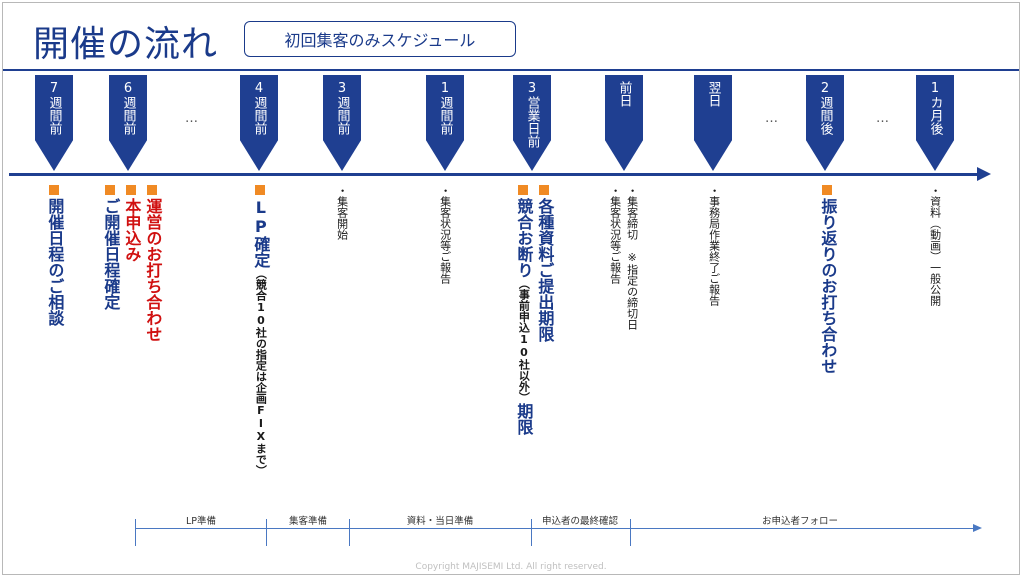  I want to click on milestone-schedule-consult: 開催日程のご相談, so click(54, 255).